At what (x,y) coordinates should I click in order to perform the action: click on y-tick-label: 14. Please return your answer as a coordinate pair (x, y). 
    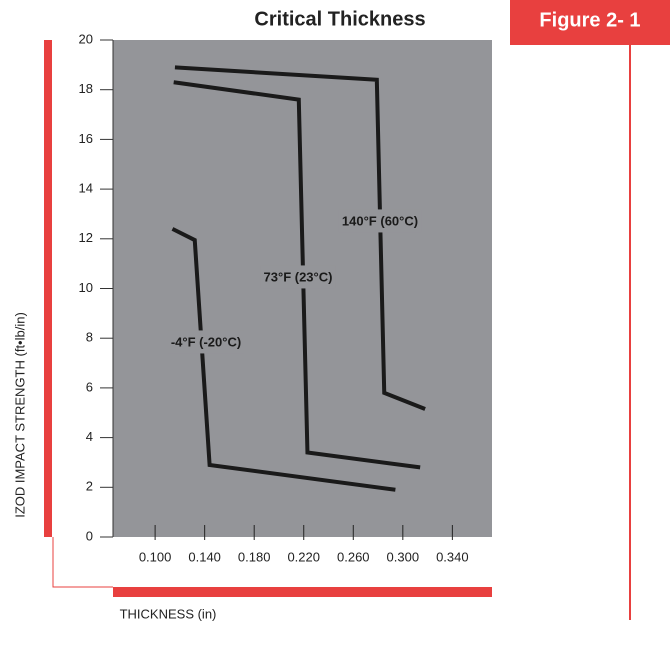
    Looking at the image, I should click on (86, 188).